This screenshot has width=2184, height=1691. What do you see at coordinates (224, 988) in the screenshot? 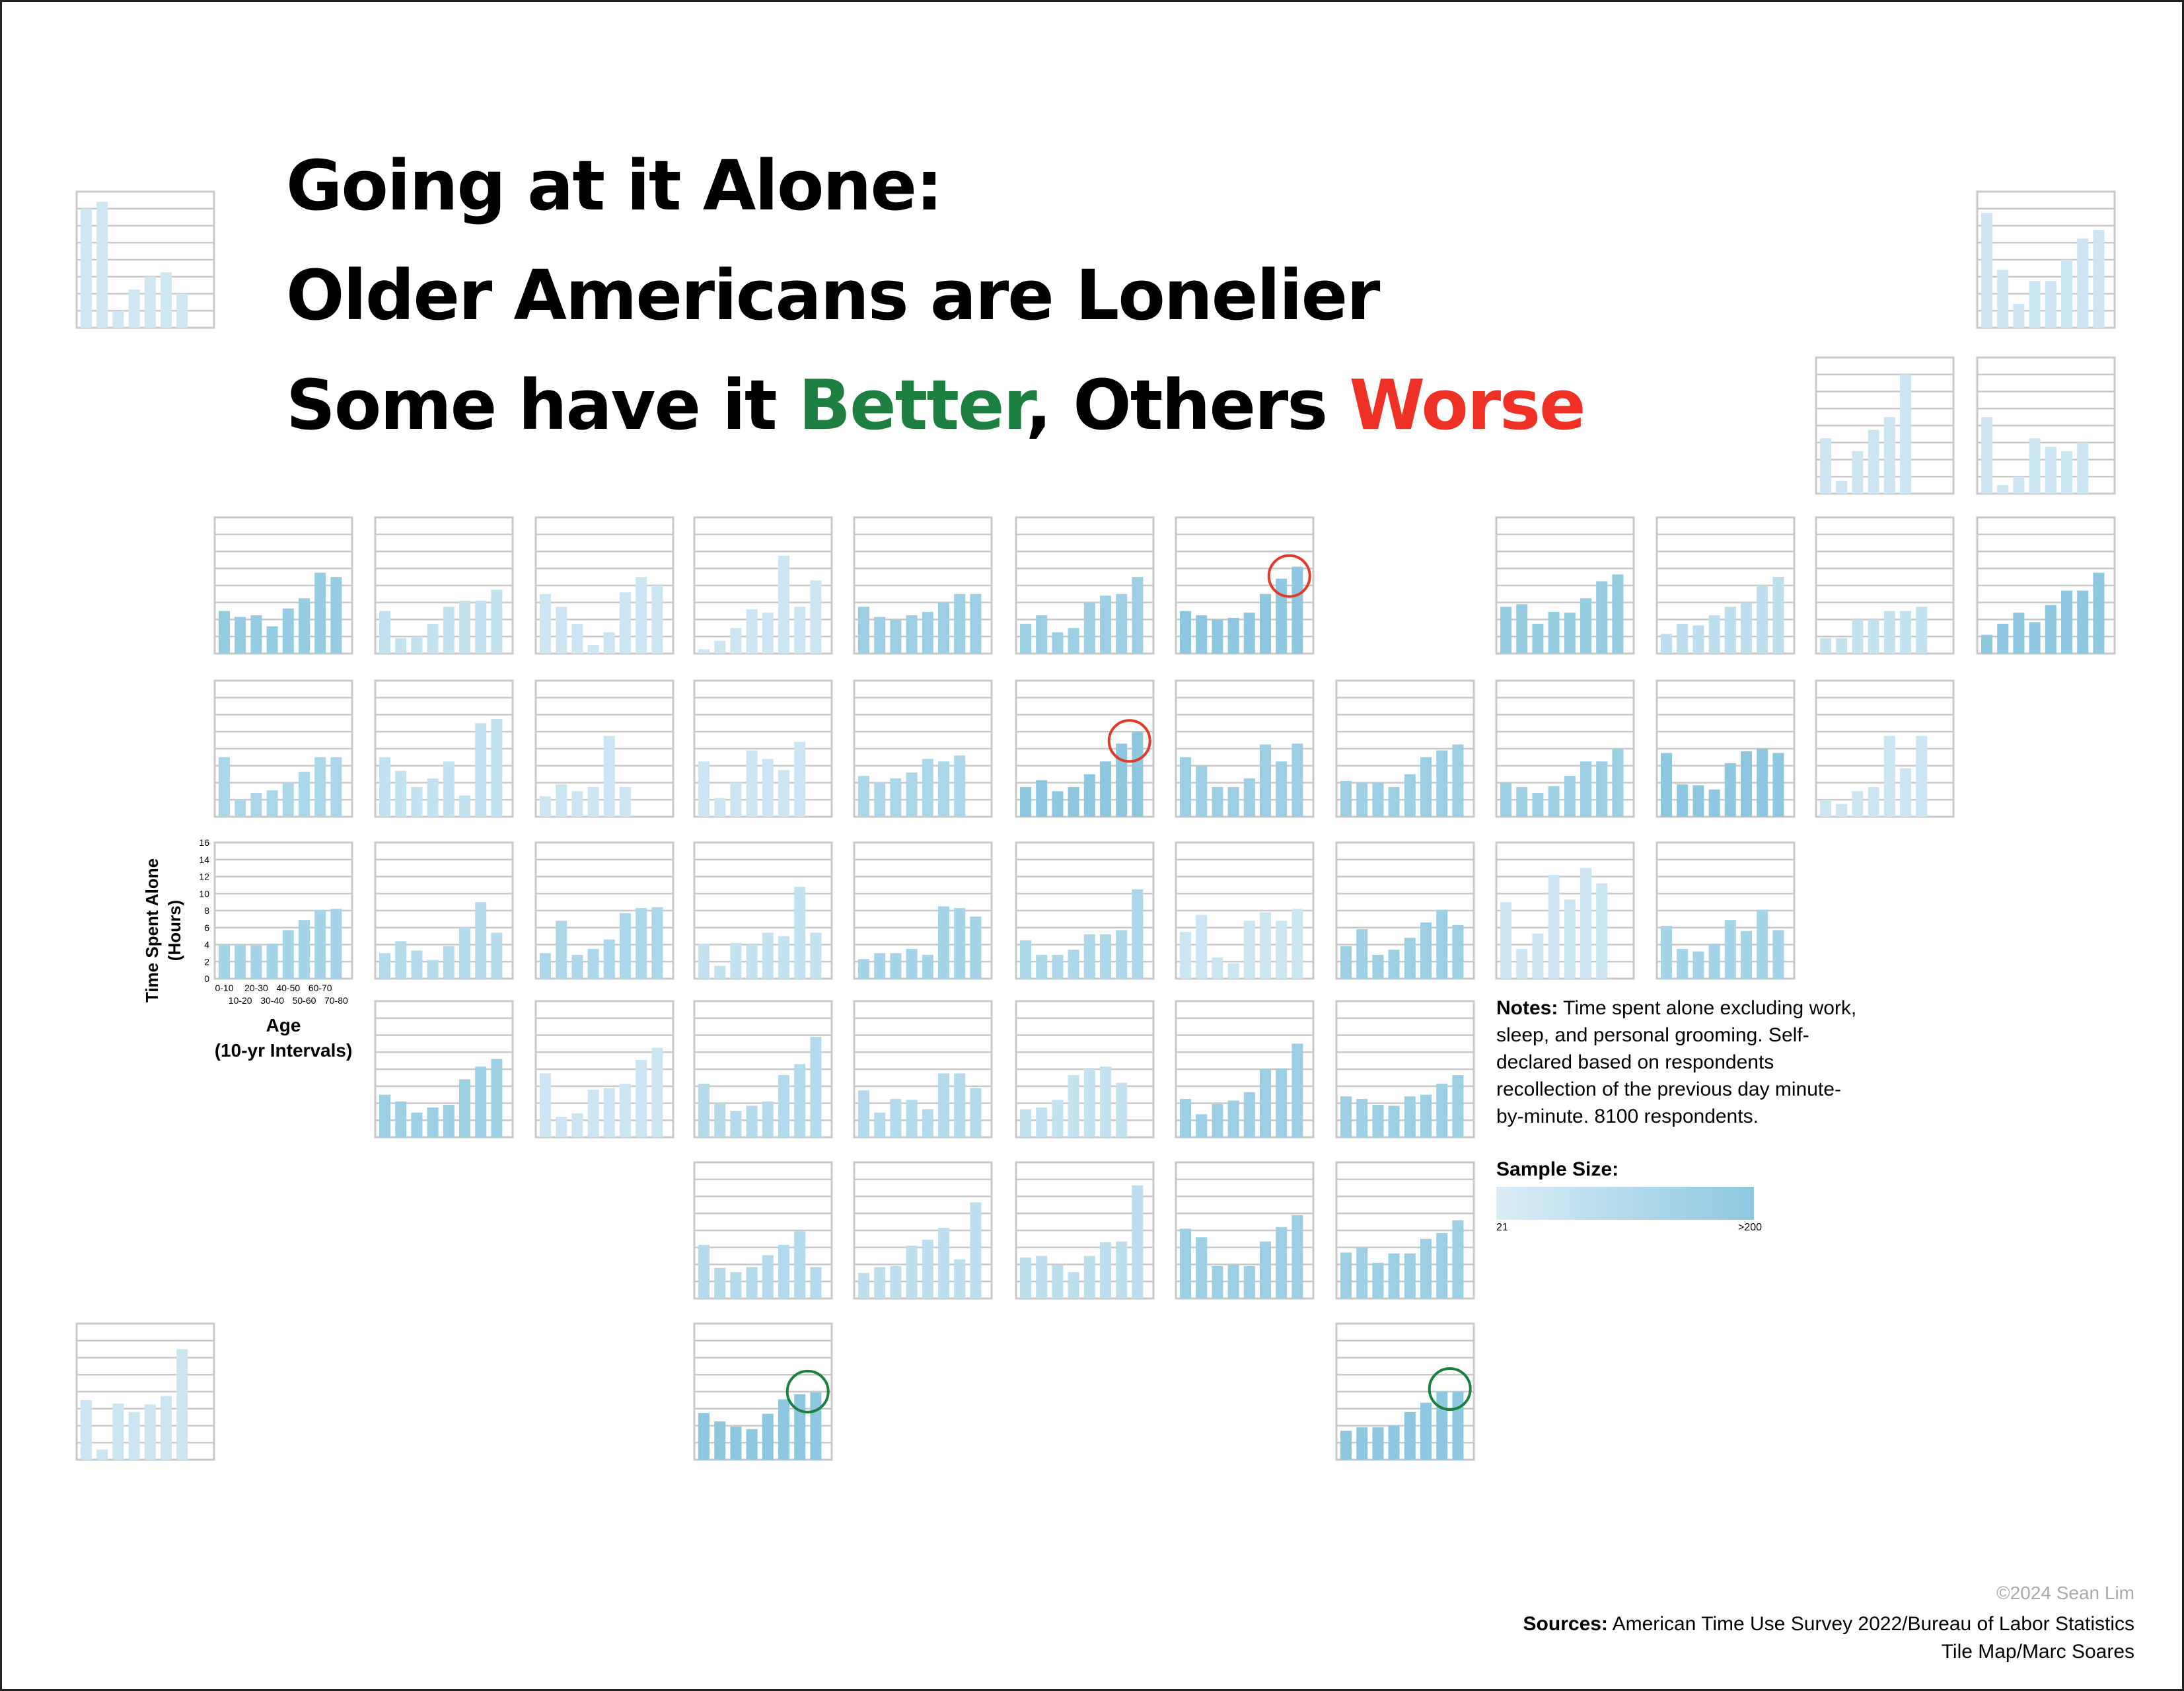
I see `x-tick-label: 0-10` at bounding box center [224, 988].